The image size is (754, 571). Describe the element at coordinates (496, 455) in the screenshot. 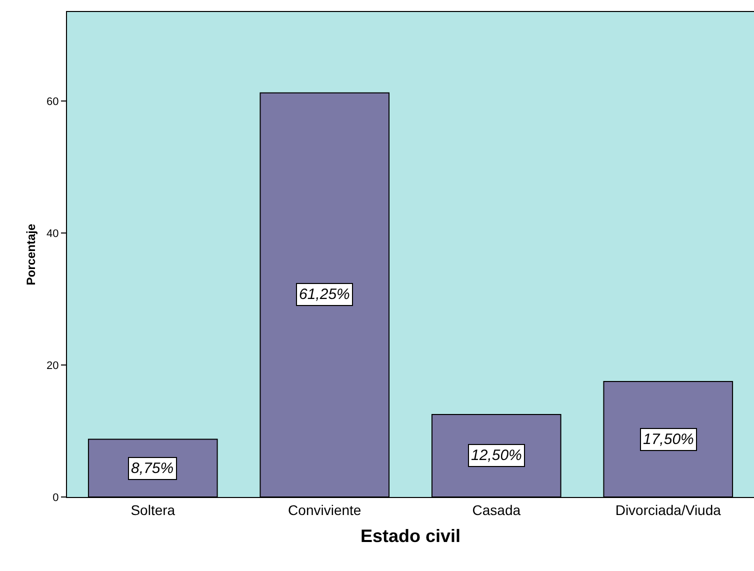

I see `data-label: 12,50%` at that location.